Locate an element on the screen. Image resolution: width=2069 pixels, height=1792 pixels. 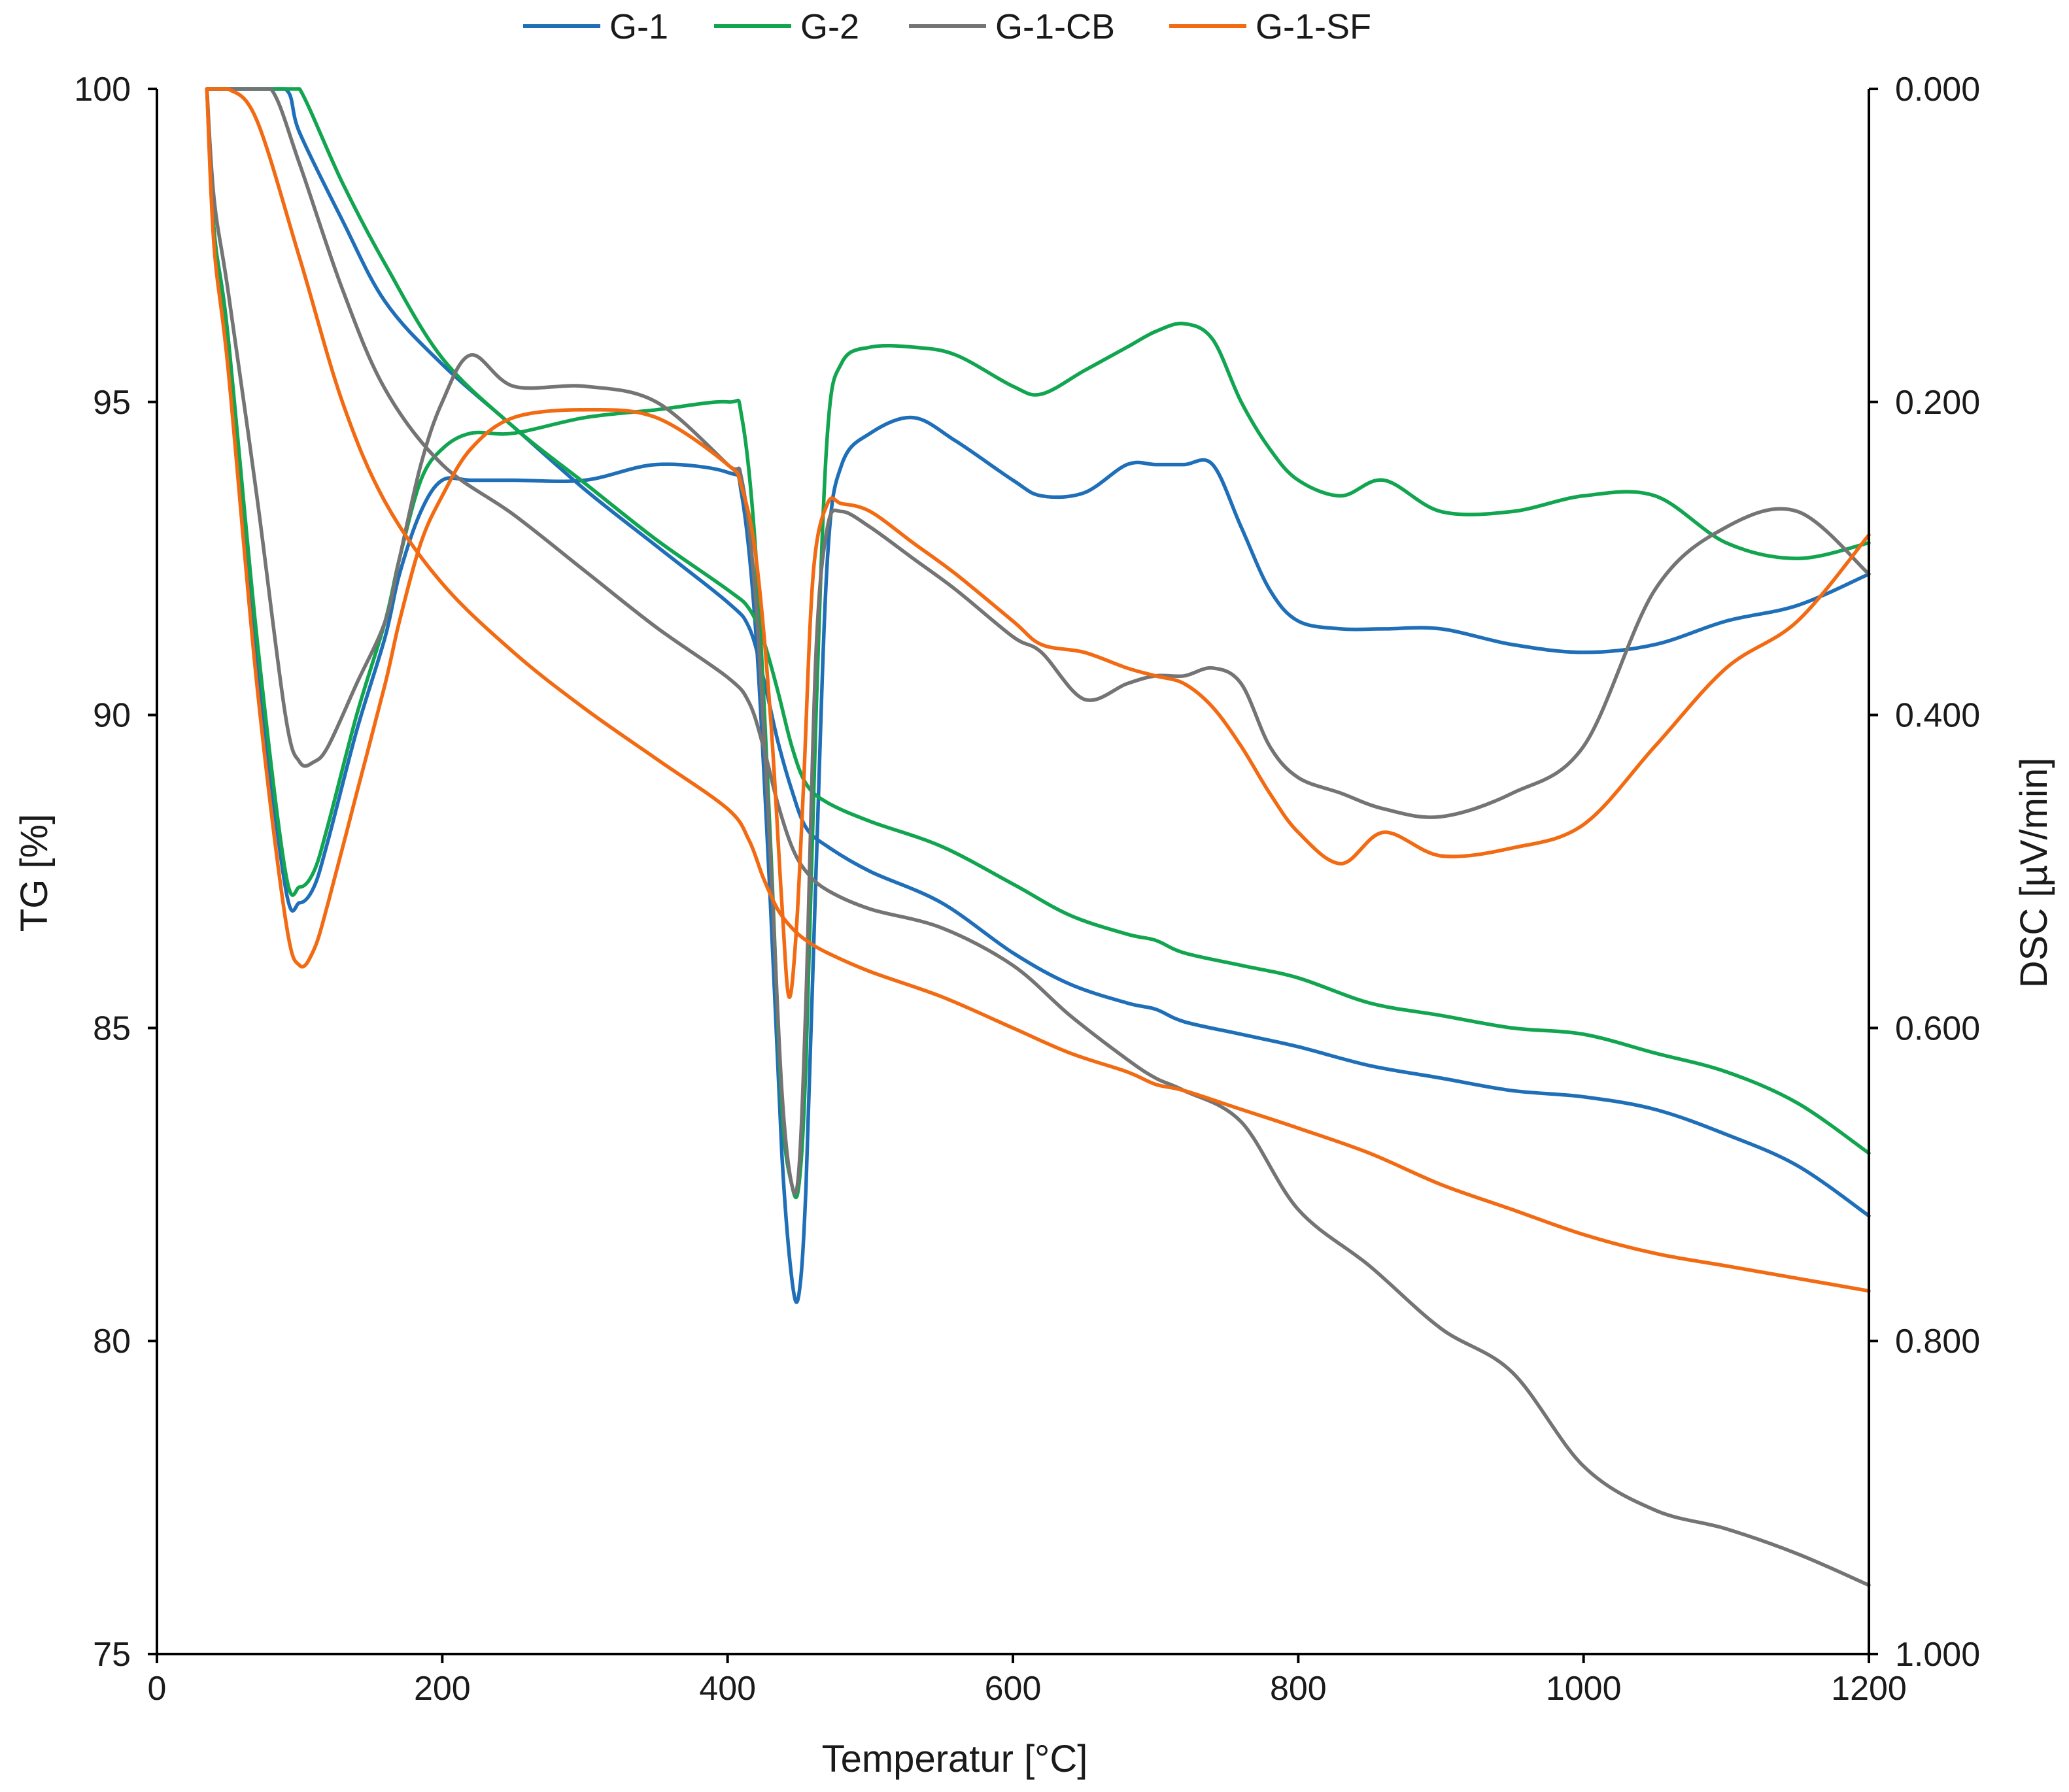
y-tick-label: 90 is located at coordinates (112, 716).